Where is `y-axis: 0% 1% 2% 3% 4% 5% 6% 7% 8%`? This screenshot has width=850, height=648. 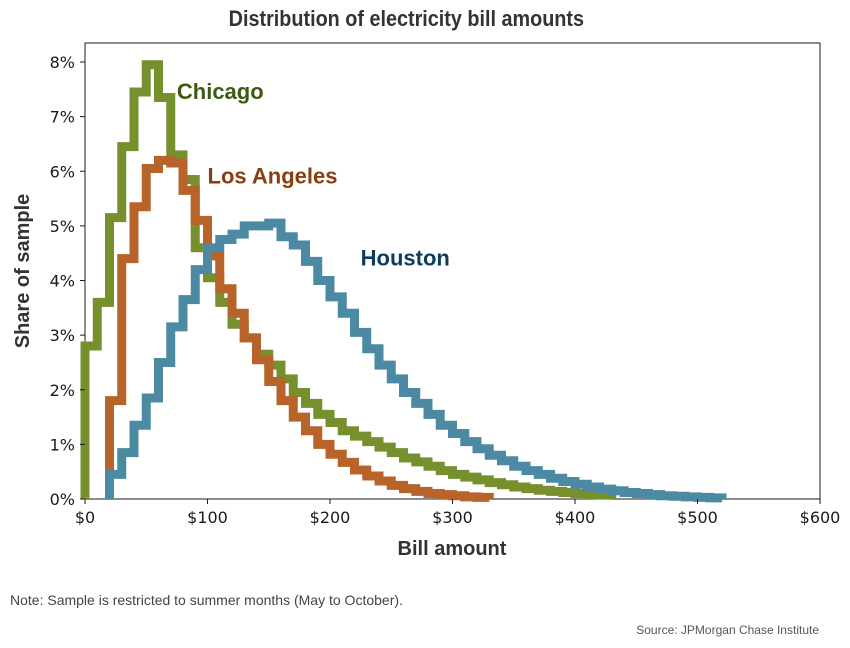 y-axis: 0% 1% 2% 3% 4% 5% 6% 7% 8% is located at coordinates (67, 281).